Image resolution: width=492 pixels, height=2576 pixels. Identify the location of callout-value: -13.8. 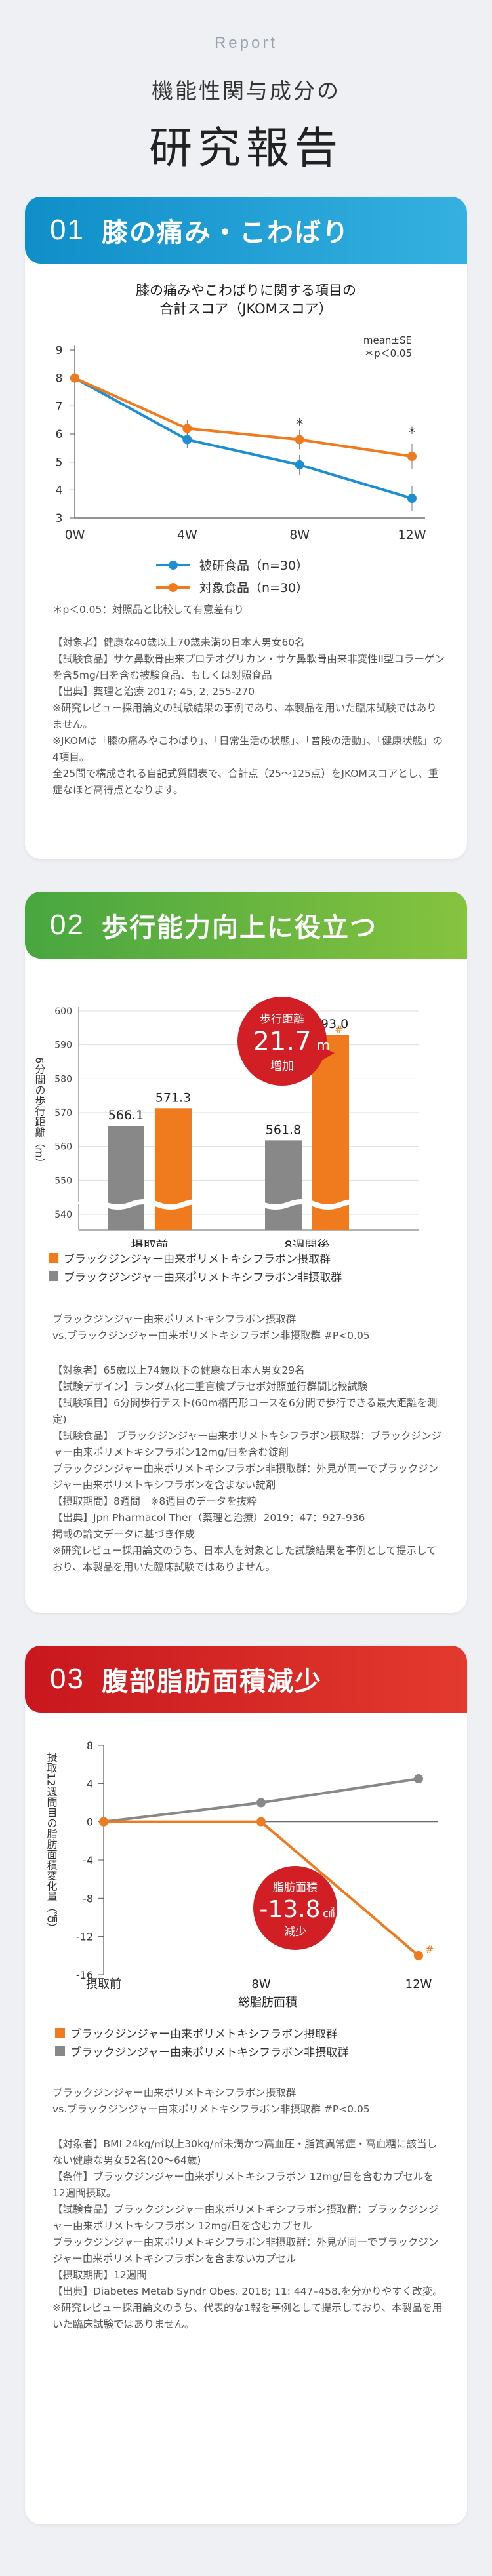
(289, 1909).